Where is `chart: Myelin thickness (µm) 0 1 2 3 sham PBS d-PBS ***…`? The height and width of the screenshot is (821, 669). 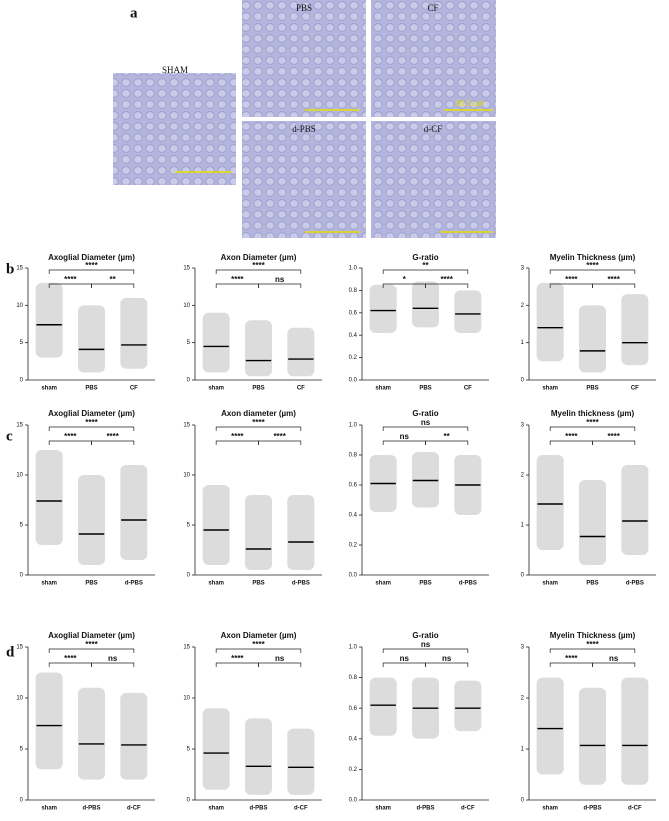 chart: Myelin thickness (µm) 0 1 2 3 sham PBS d-PBS ***… is located at coordinates (588, 498).